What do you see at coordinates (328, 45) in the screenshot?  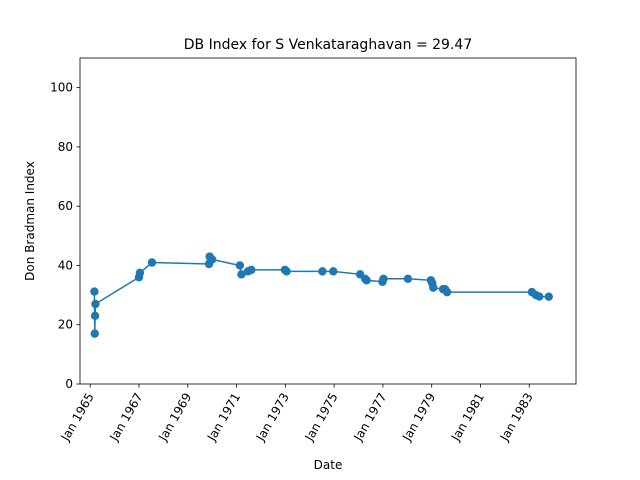 I see `chart-title: DB Index for S Venkataraghavan = 29.47` at bounding box center [328, 45].